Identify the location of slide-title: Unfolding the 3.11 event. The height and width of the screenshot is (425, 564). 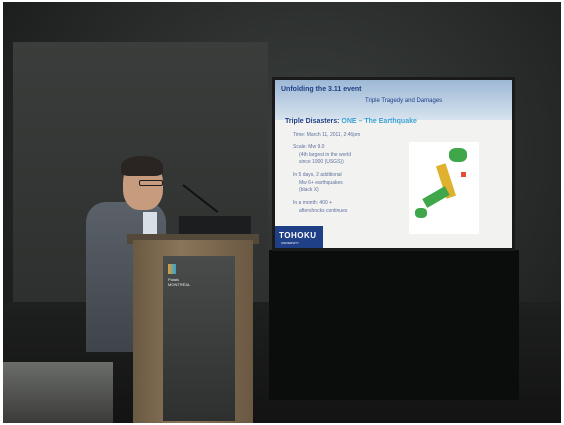
(321, 89).